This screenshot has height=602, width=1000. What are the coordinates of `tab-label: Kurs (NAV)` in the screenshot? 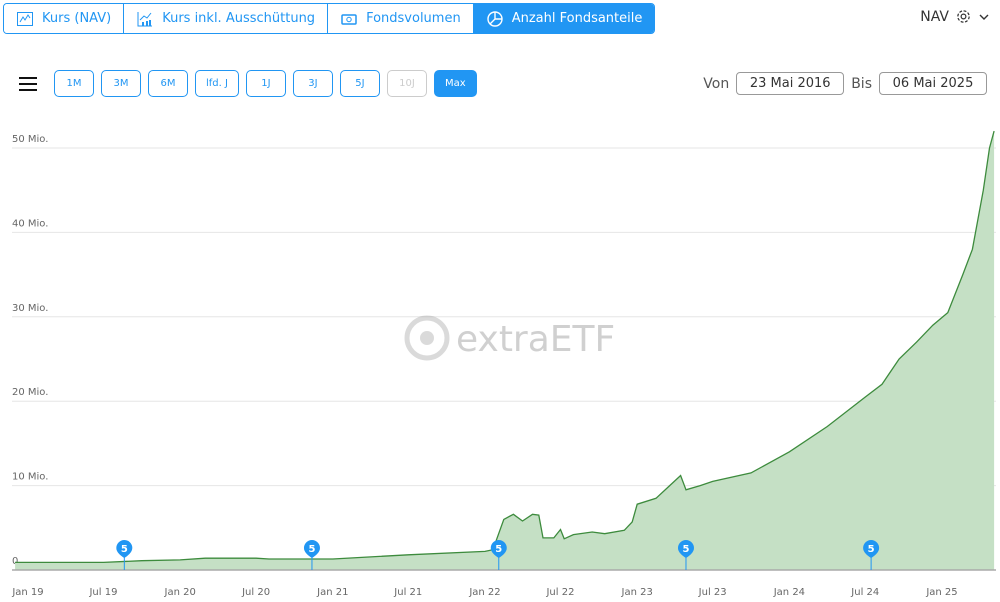 It's located at (77, 18).